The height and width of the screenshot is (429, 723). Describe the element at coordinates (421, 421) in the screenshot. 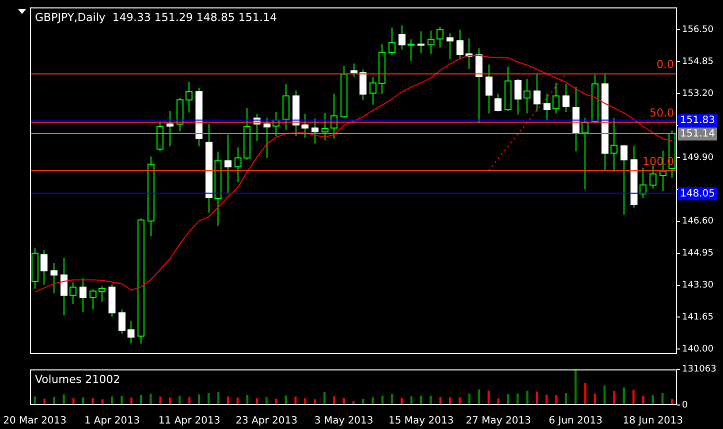

I see `x-tick-label: 15 May 2013` at that location.